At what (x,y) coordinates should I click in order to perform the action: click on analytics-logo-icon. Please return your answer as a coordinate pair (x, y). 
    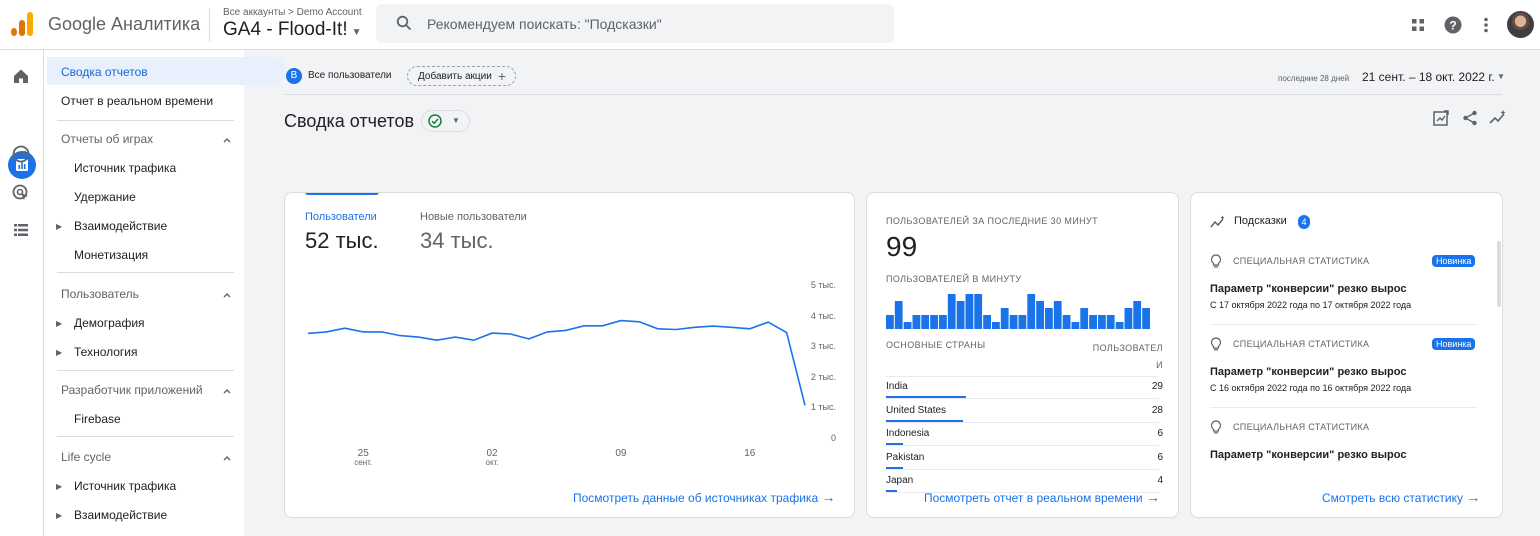
    Looking at the image, I should click on (22, 24).